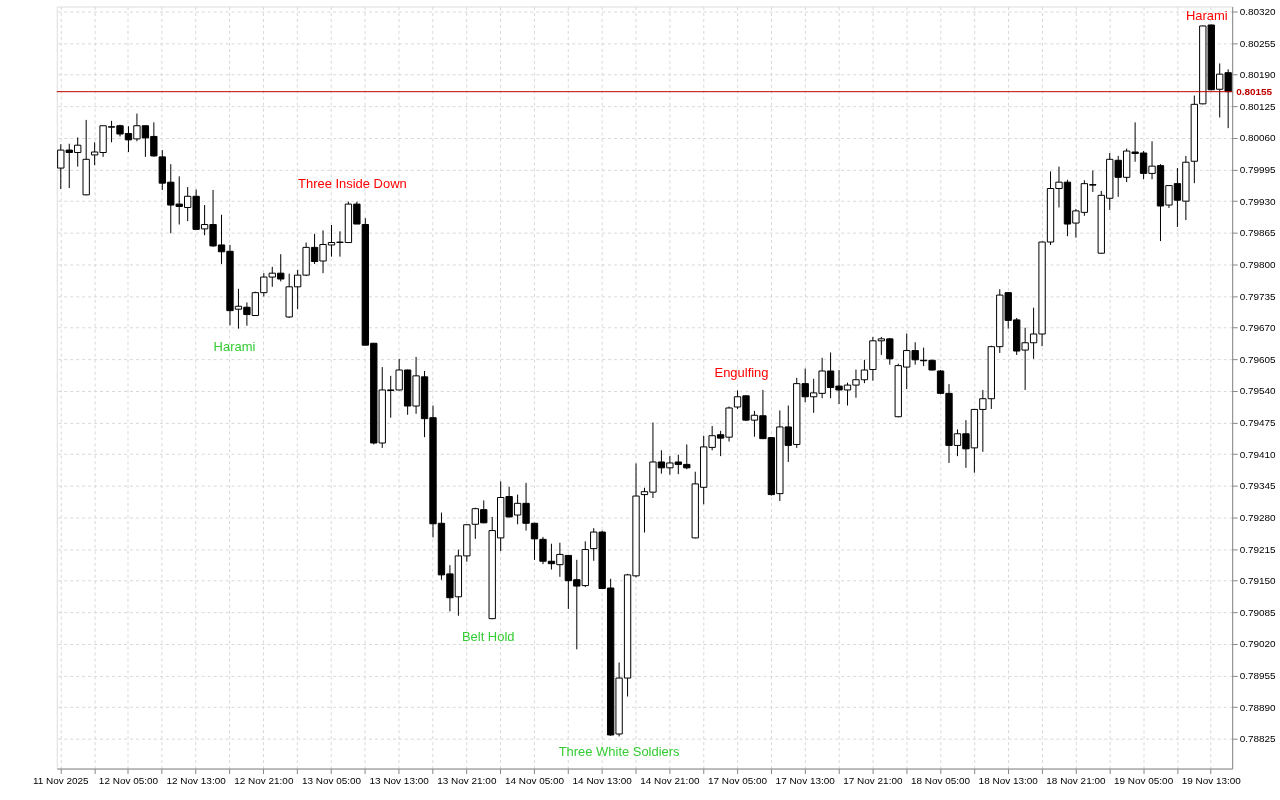 The height and width of the screenshot is (800, 1280). I want to click on annotation: Three Inside Down, so click(352, 183).